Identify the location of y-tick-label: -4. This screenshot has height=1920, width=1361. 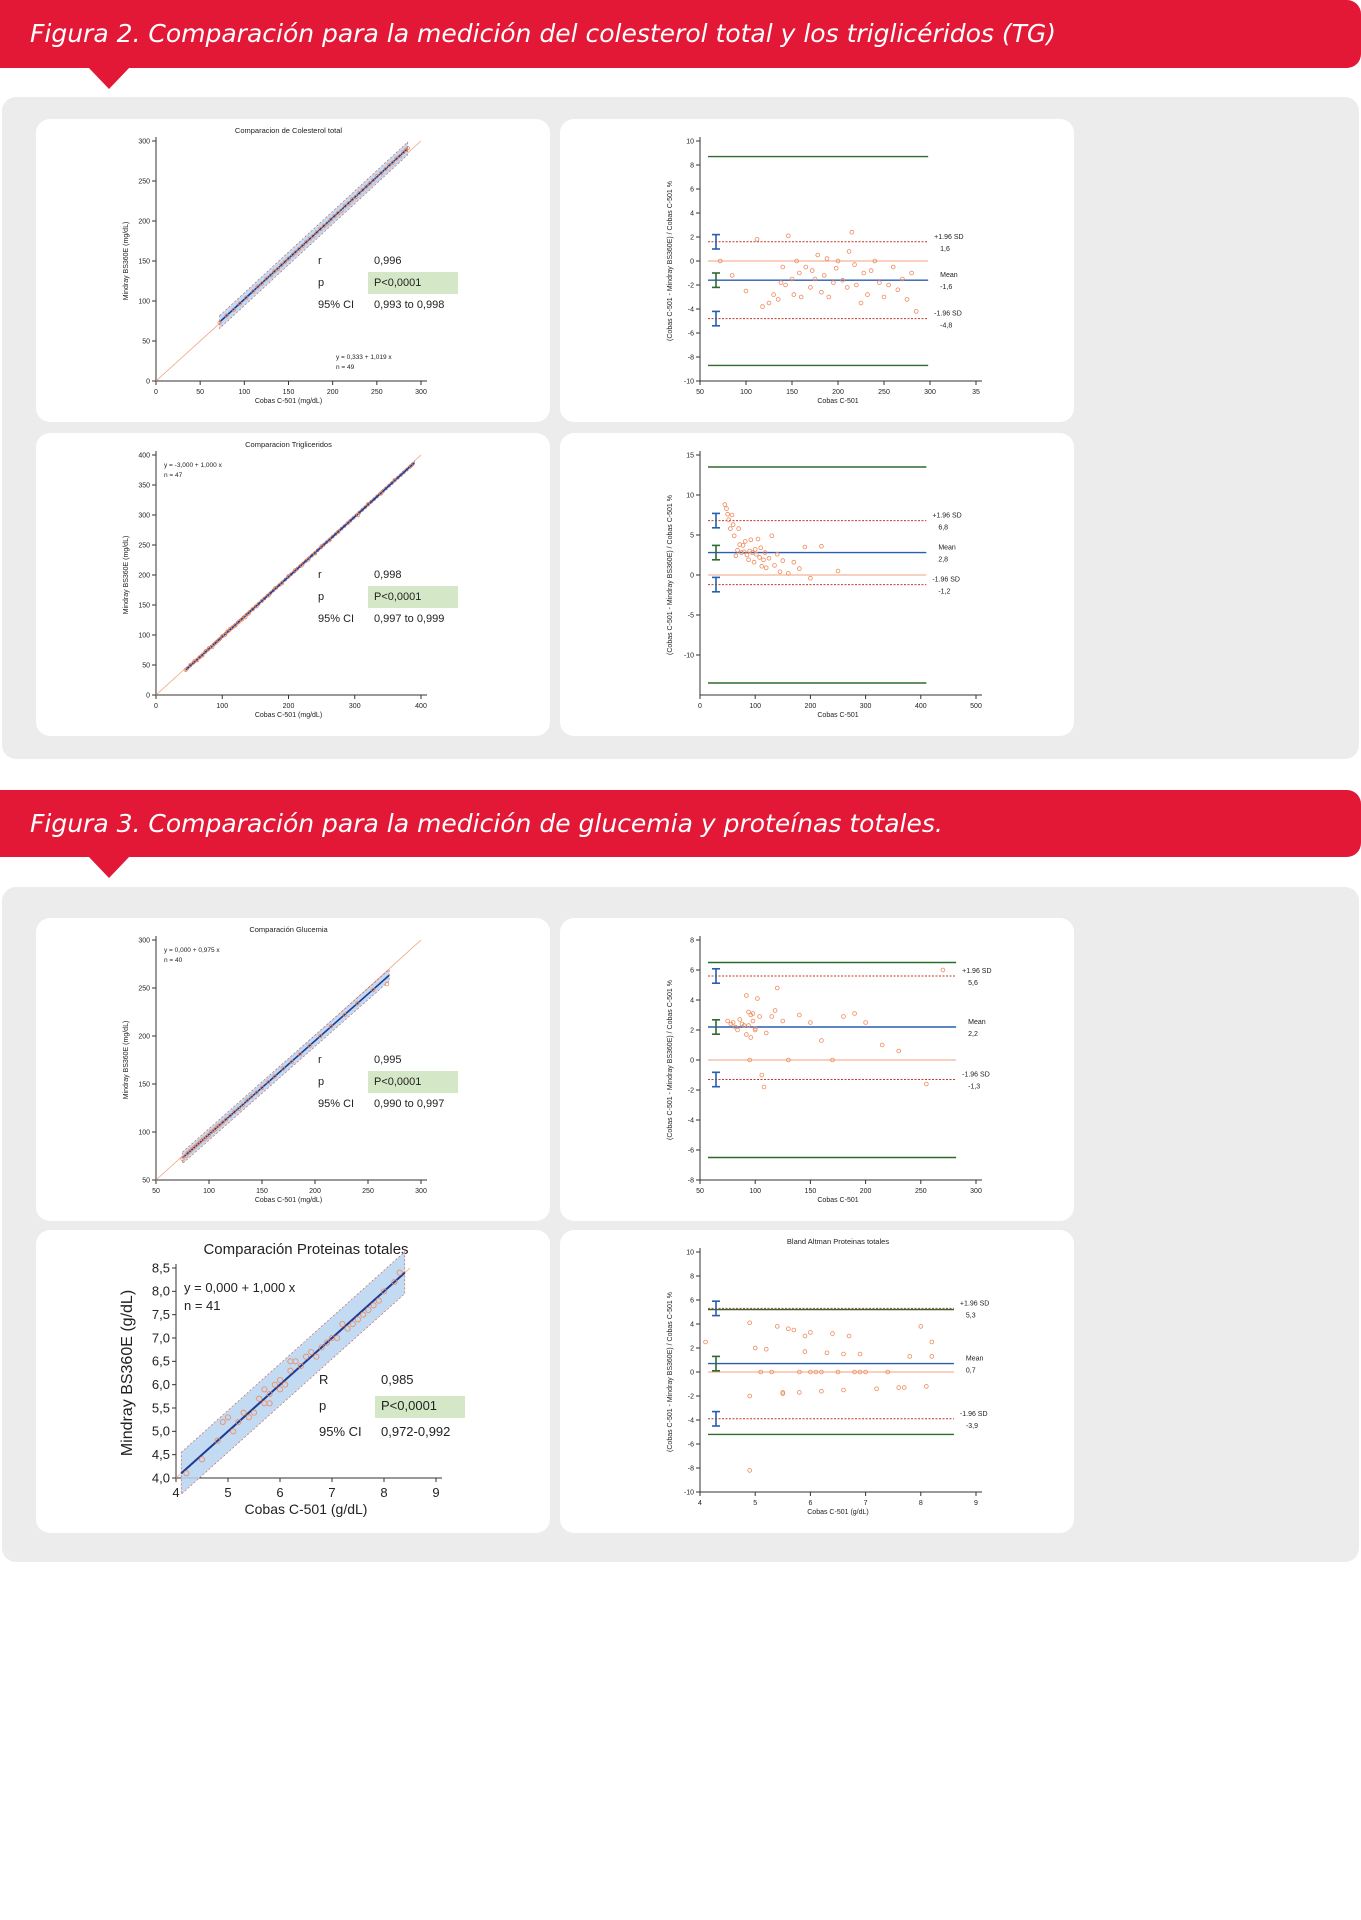
(691, 309).